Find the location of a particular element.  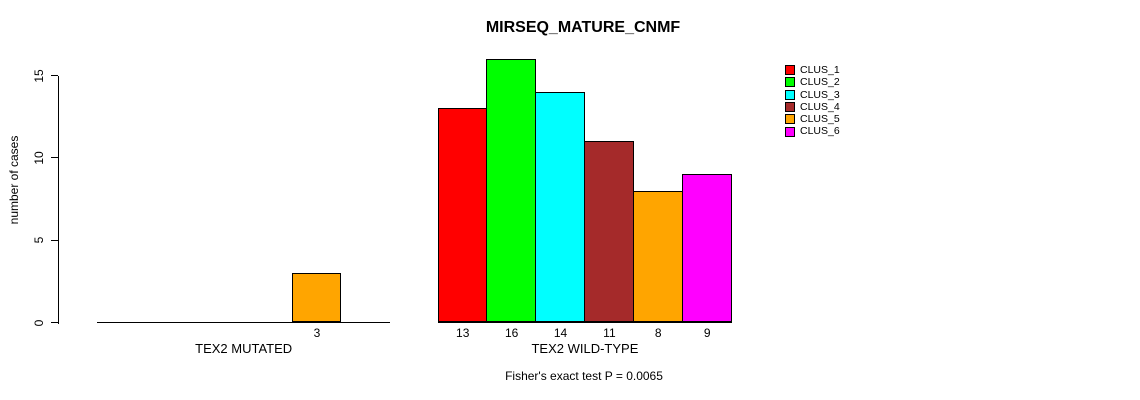

legend-item-clus_1: CLUS_1 is located at coordinates (812, 70).